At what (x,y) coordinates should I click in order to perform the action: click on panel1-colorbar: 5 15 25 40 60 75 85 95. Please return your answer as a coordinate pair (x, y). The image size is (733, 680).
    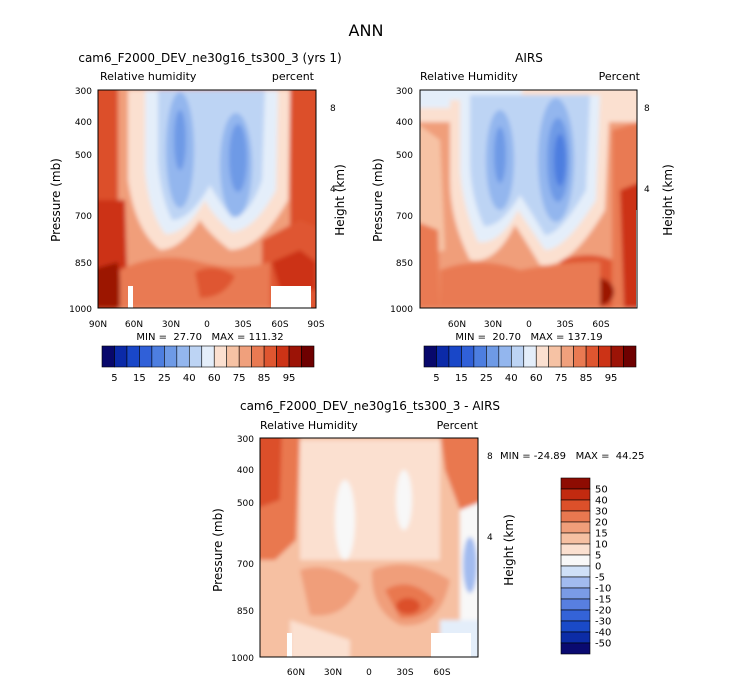
    Looking at the image, I should click on (208, 364).